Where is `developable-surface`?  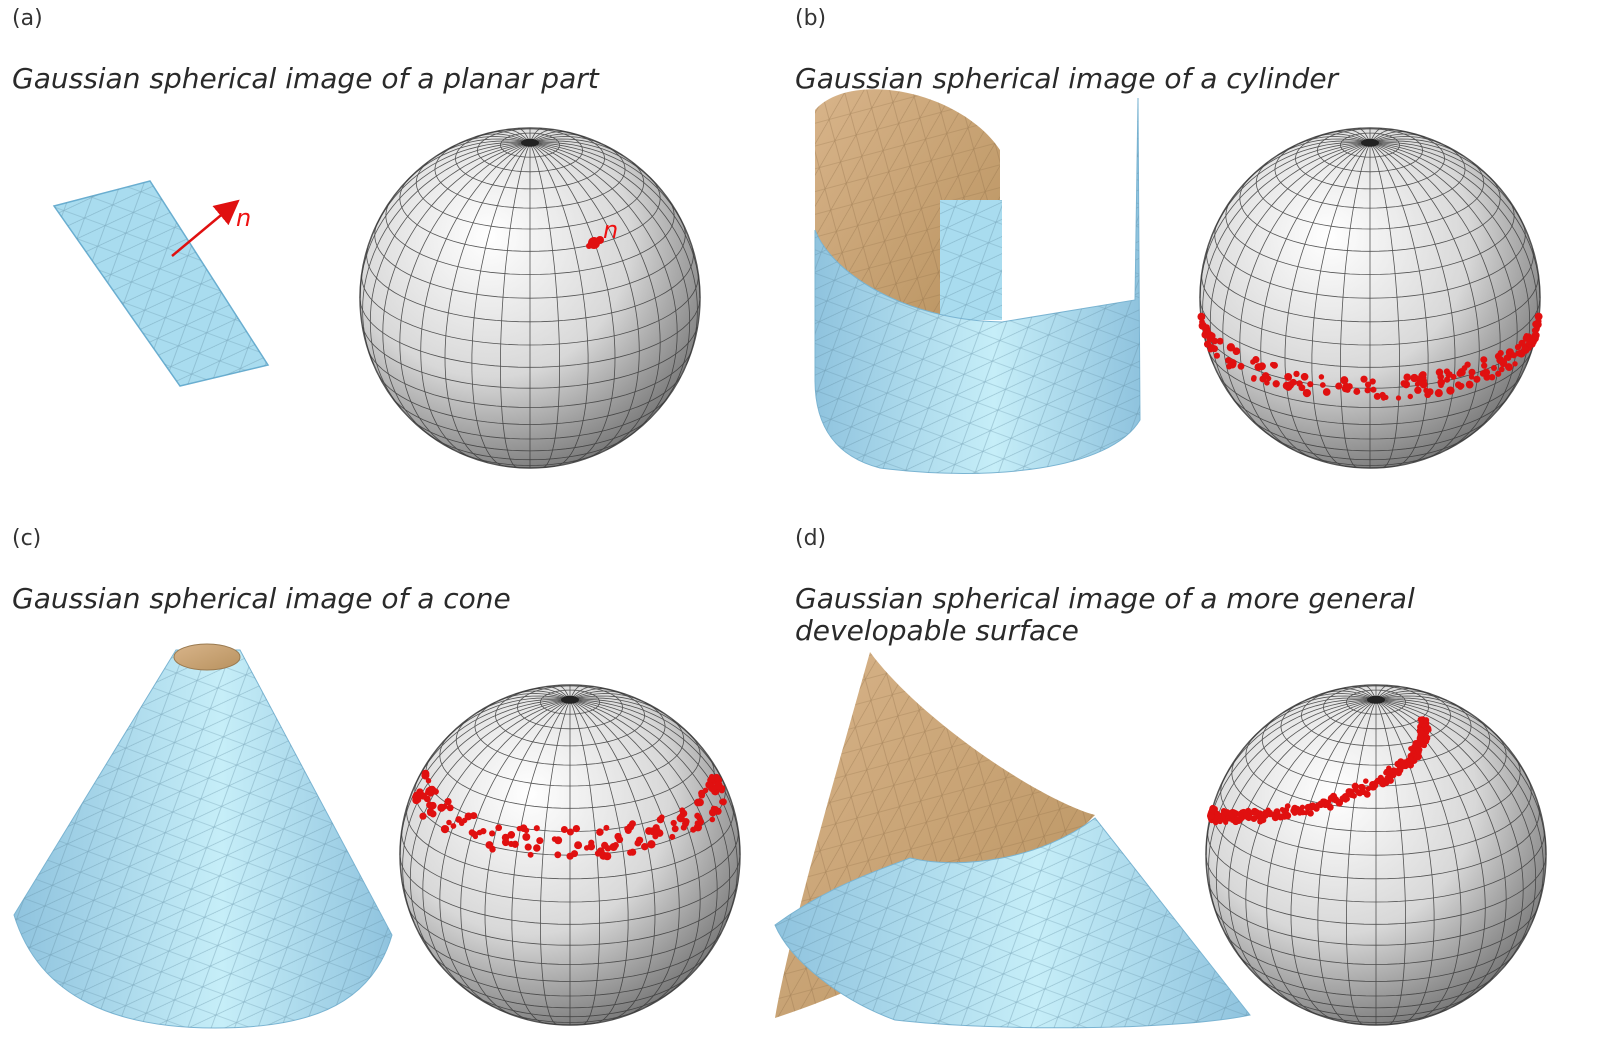 developable-surface is located at coordinates (1012, 840).